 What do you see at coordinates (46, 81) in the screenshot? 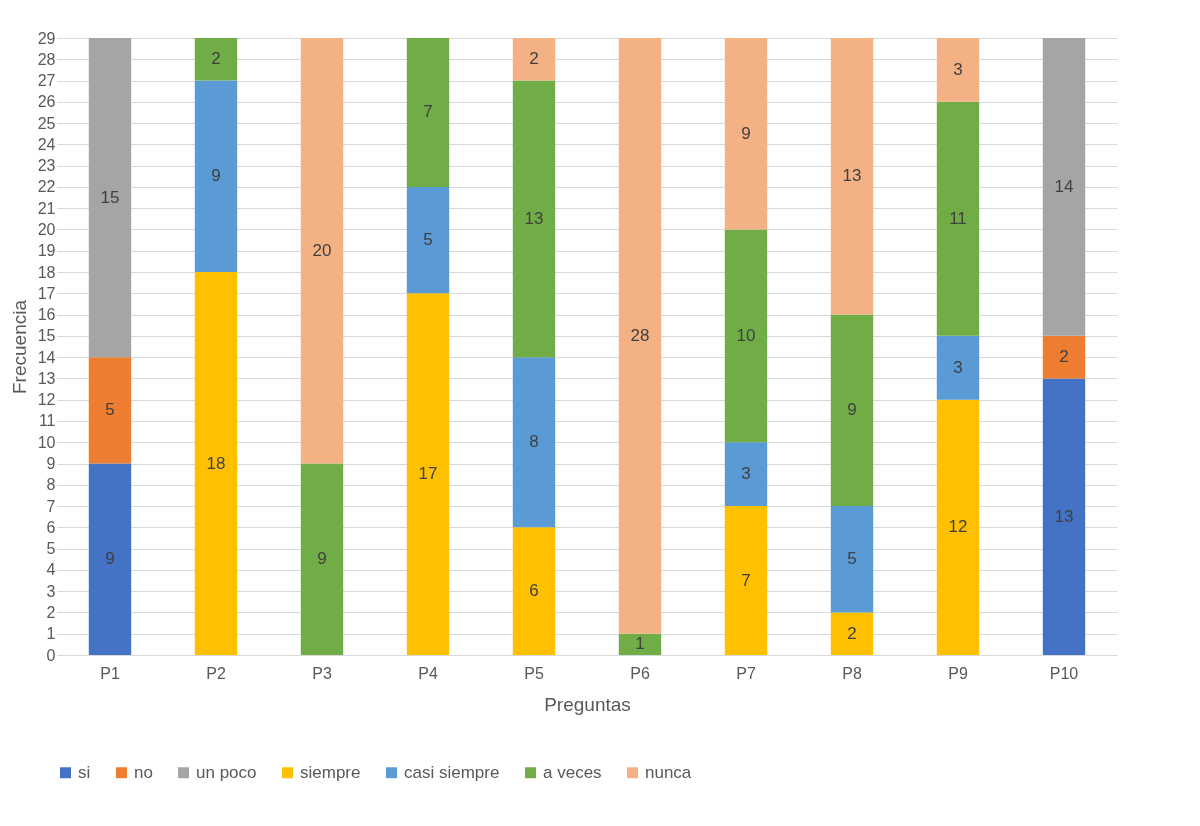
I see `y-tick-label: 27` at bounding box center [46, 81].